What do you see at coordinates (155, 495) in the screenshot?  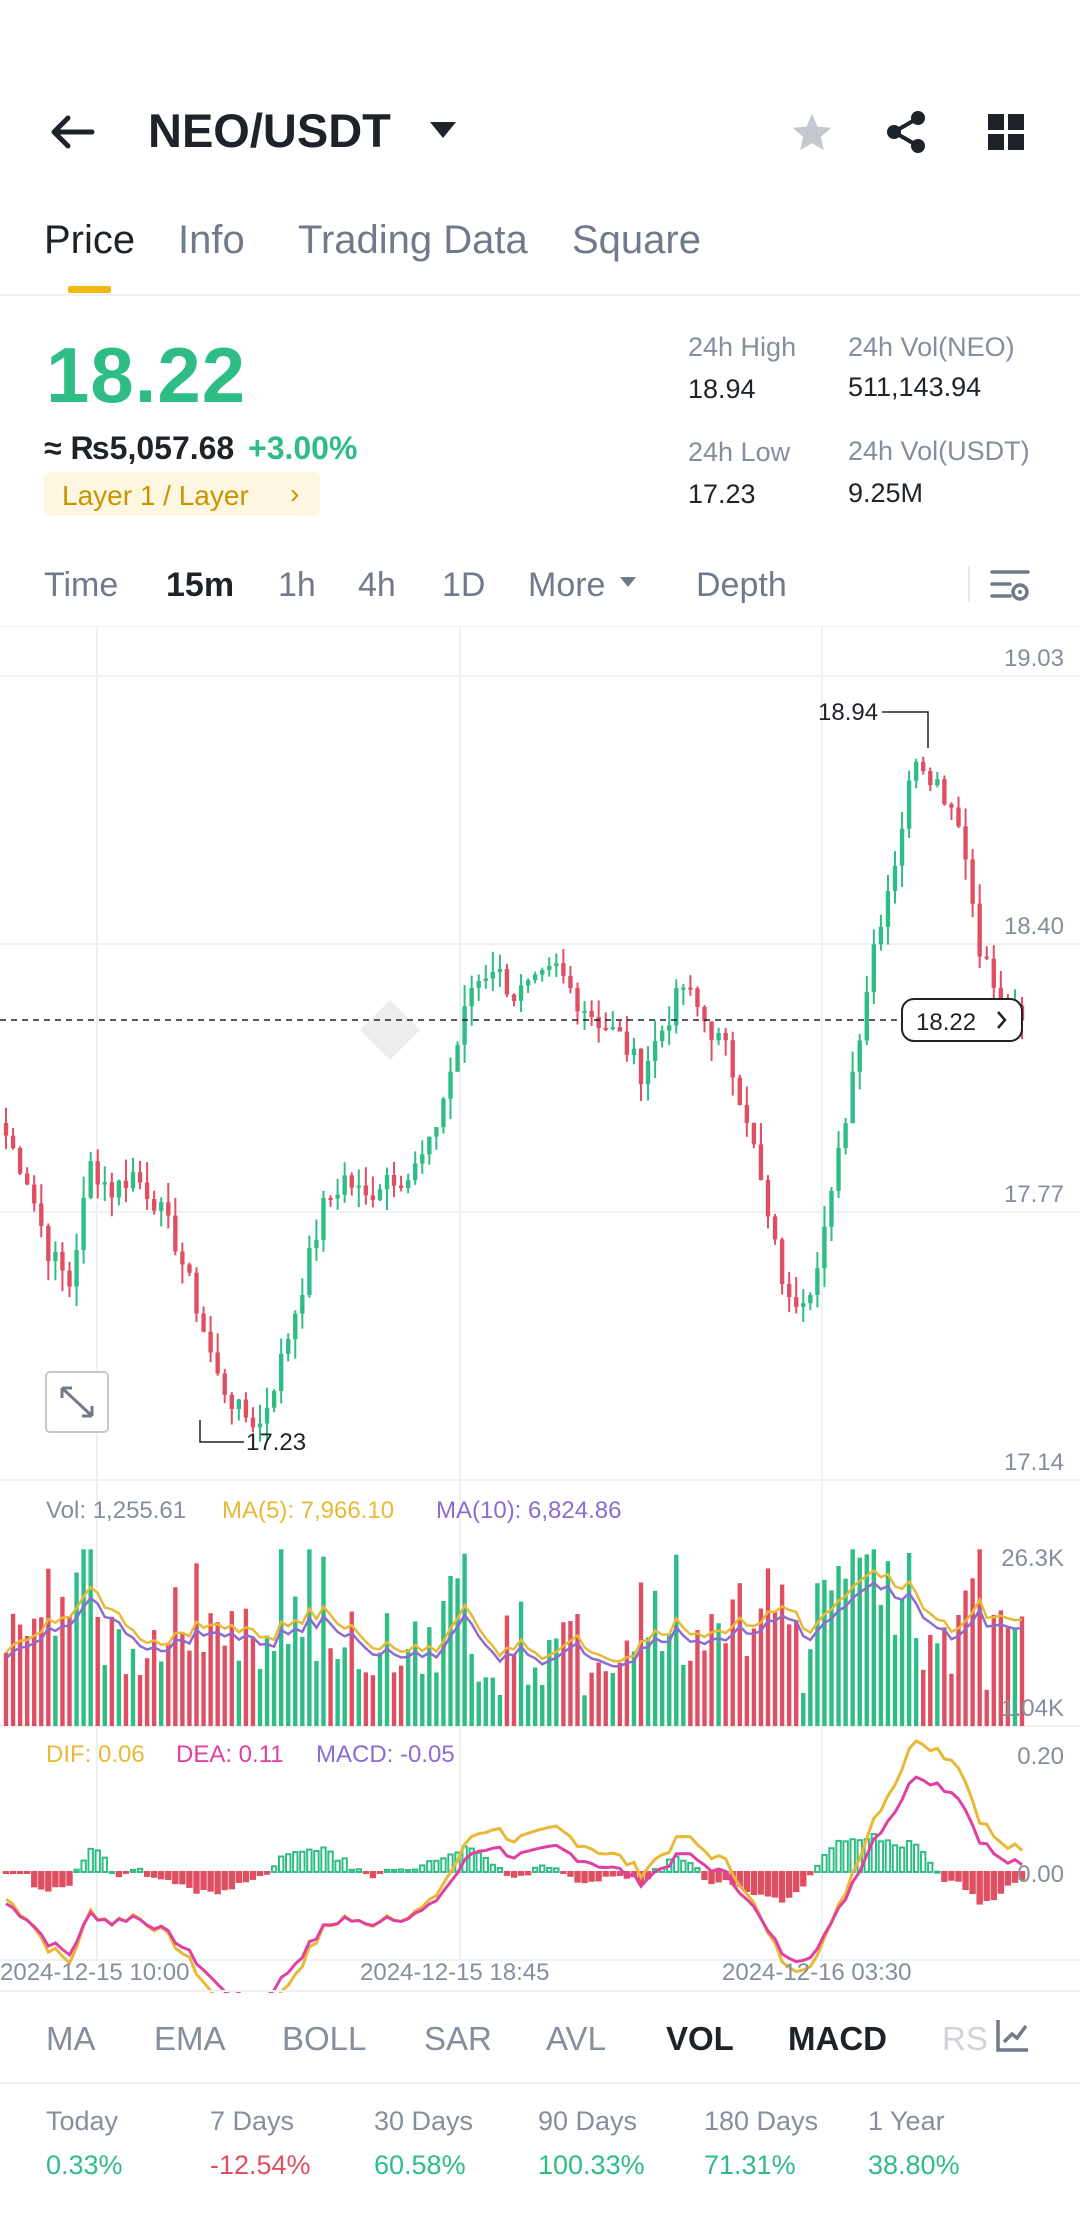 I see `category-tag-label: Layer 1 / Layer` at bounding box center [155, 495].